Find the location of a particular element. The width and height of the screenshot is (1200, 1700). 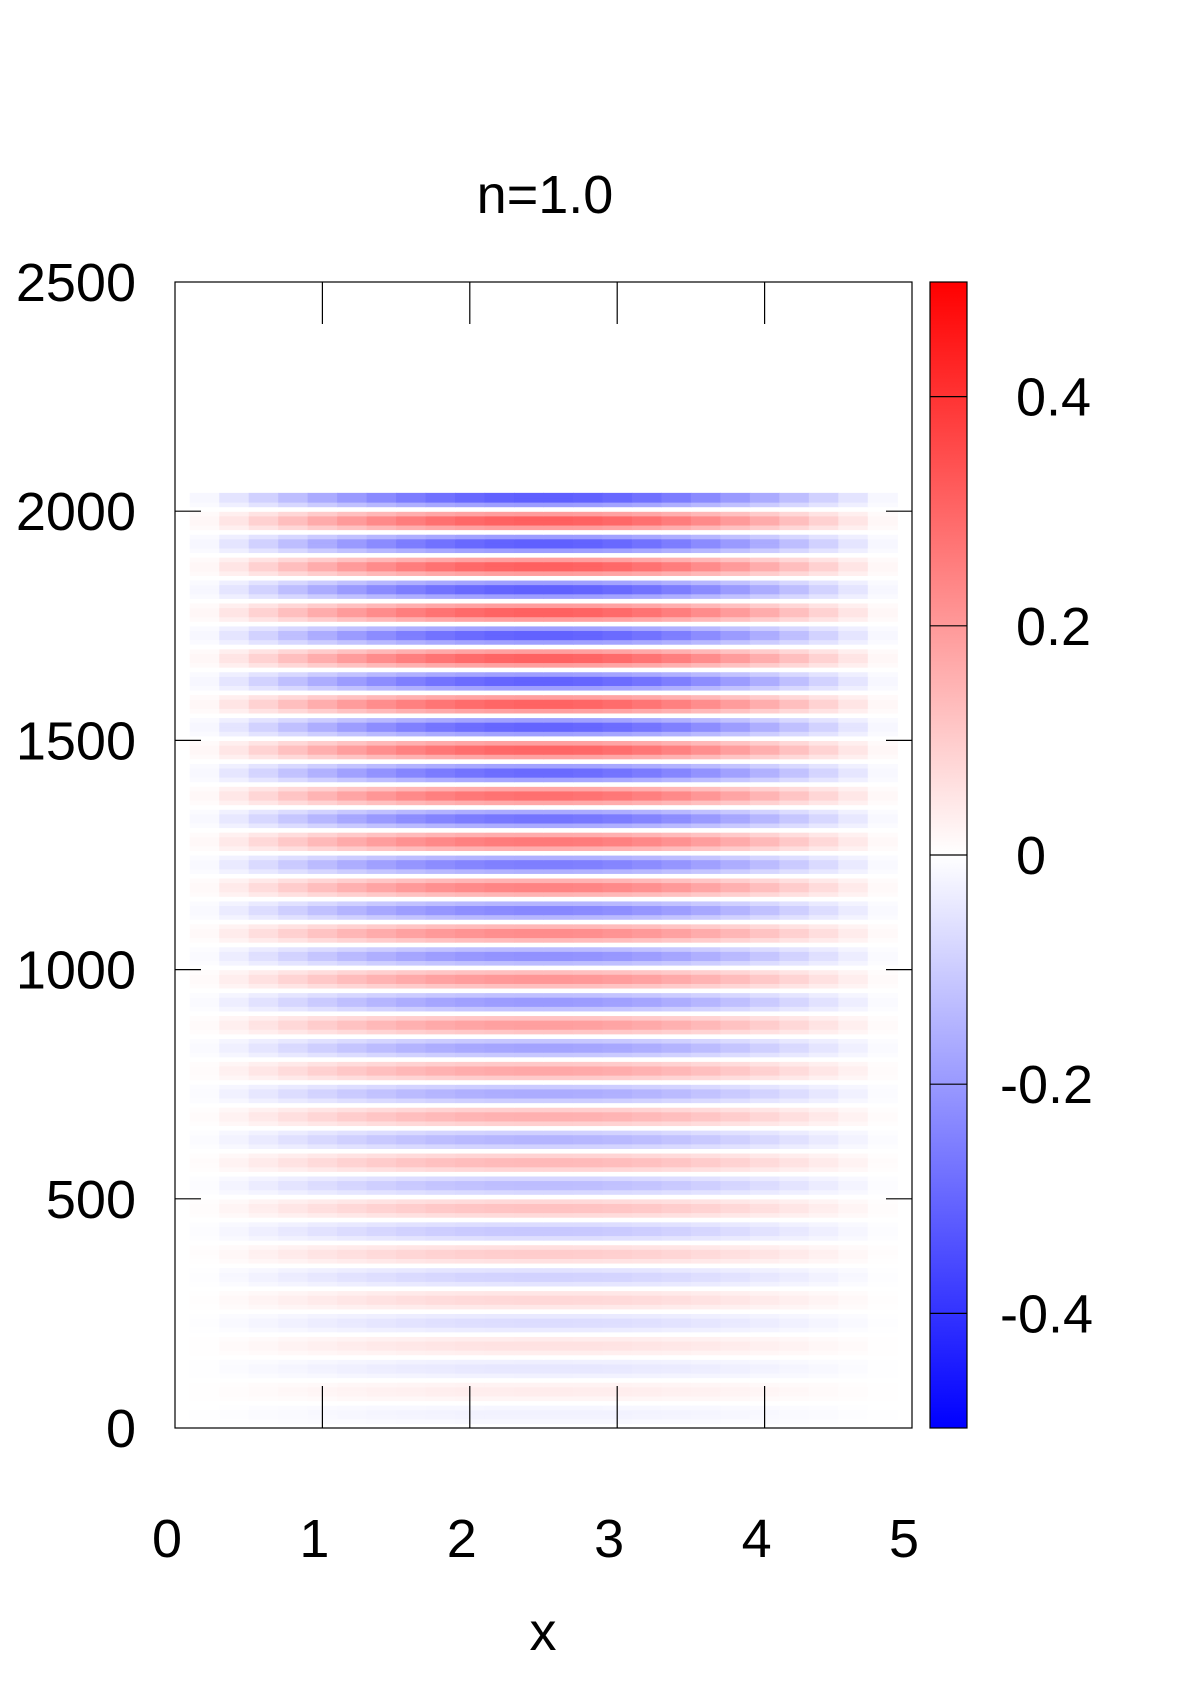

colorbar-ticks: -0.4-0.200.20.4 is located at coordinates (1011, 856).